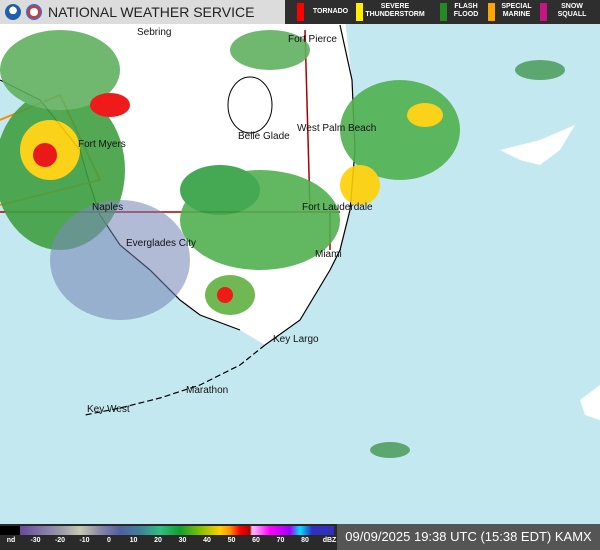  Describe the element at coordinates (329, 540) in the screenshot. I see `scale-tick-label: dBZ` at that location.